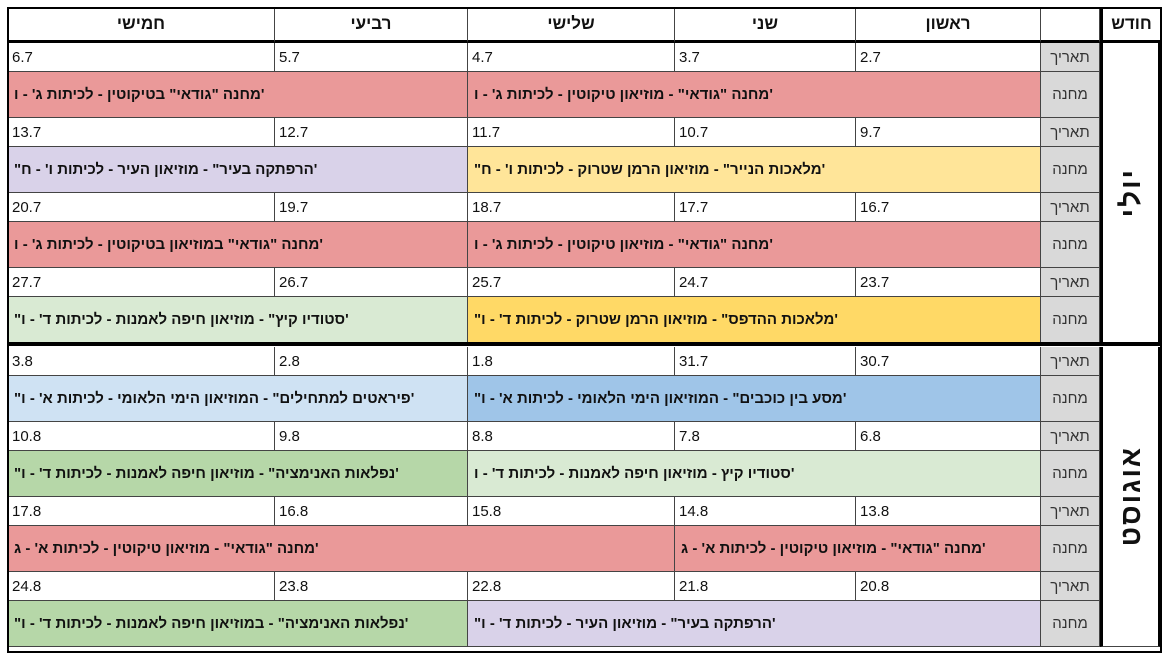 The width and height of the screenshot is (1168, 659). What do you see at coordinates (694, 511) in the screenshot?
I see `date-value: 14.8` at bounding box center [694, 511].